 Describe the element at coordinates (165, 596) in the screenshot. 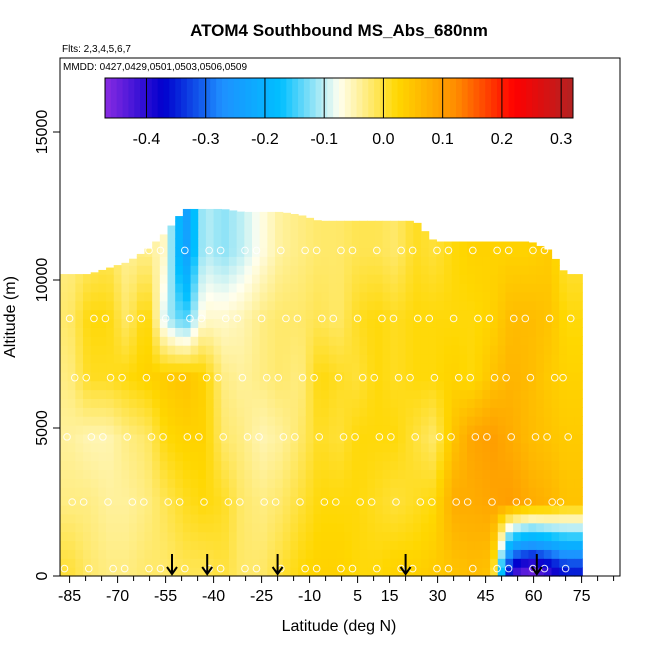

I see `x-tick-label: -55` at that location.